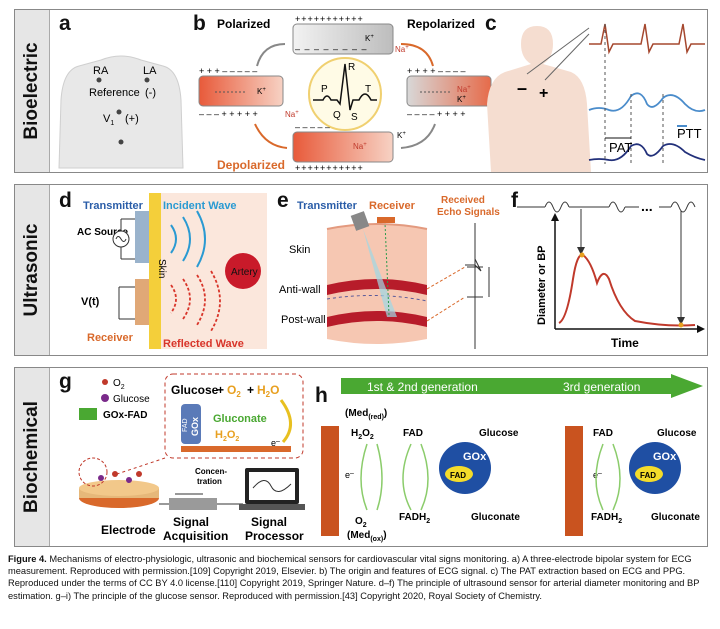 The height and width of the screenshot is (629, 720). Describe the element at coordinates (361, 522) in the screenshot. I see `h-o2: O2` at that location.